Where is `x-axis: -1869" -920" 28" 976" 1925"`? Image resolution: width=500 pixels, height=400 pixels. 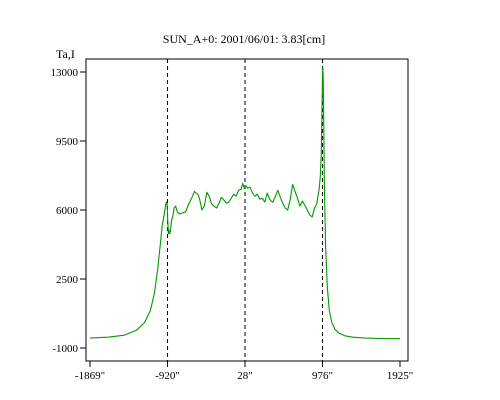 x-axis: -1869" -920" 28" 976" 1925" is located at coordinates (244, 371).